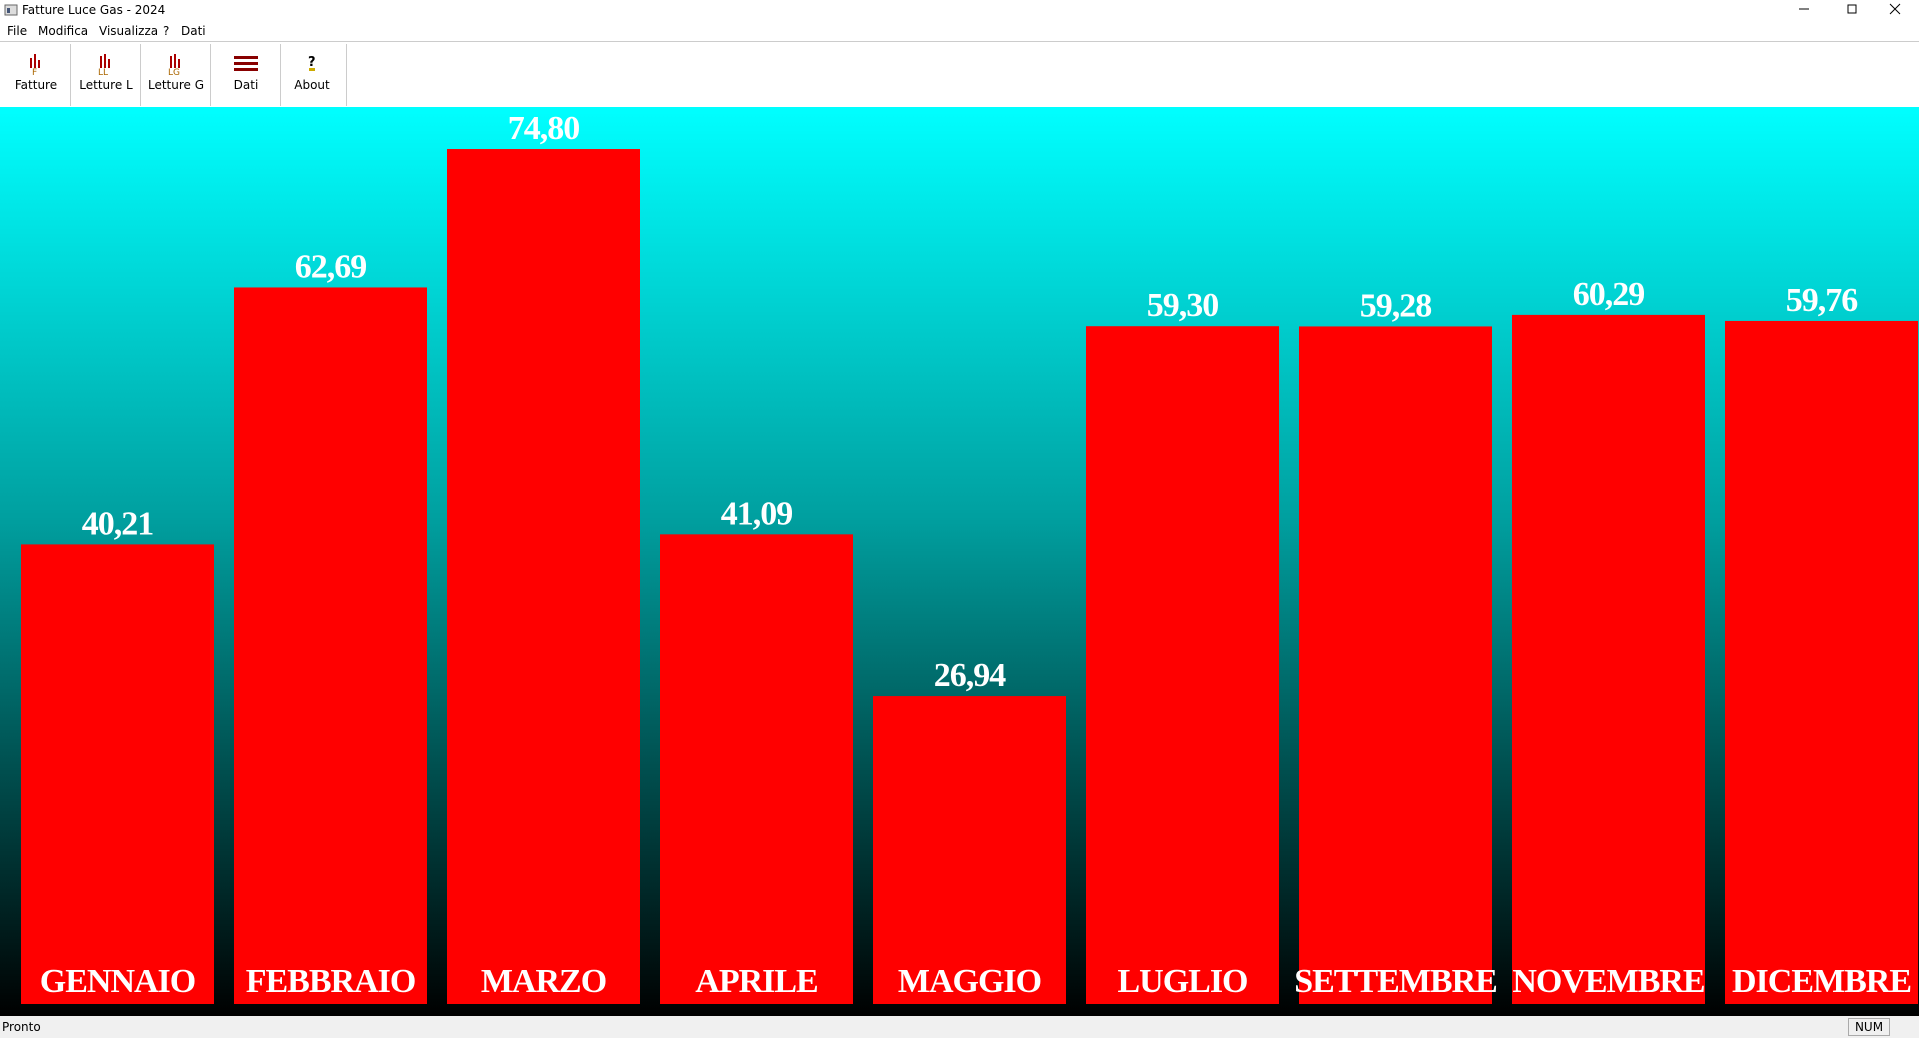  What do you see at coordinates (246, 75) in the screenshot?
I see `toolbar-button: Dati` at bounding box center [246, 75].